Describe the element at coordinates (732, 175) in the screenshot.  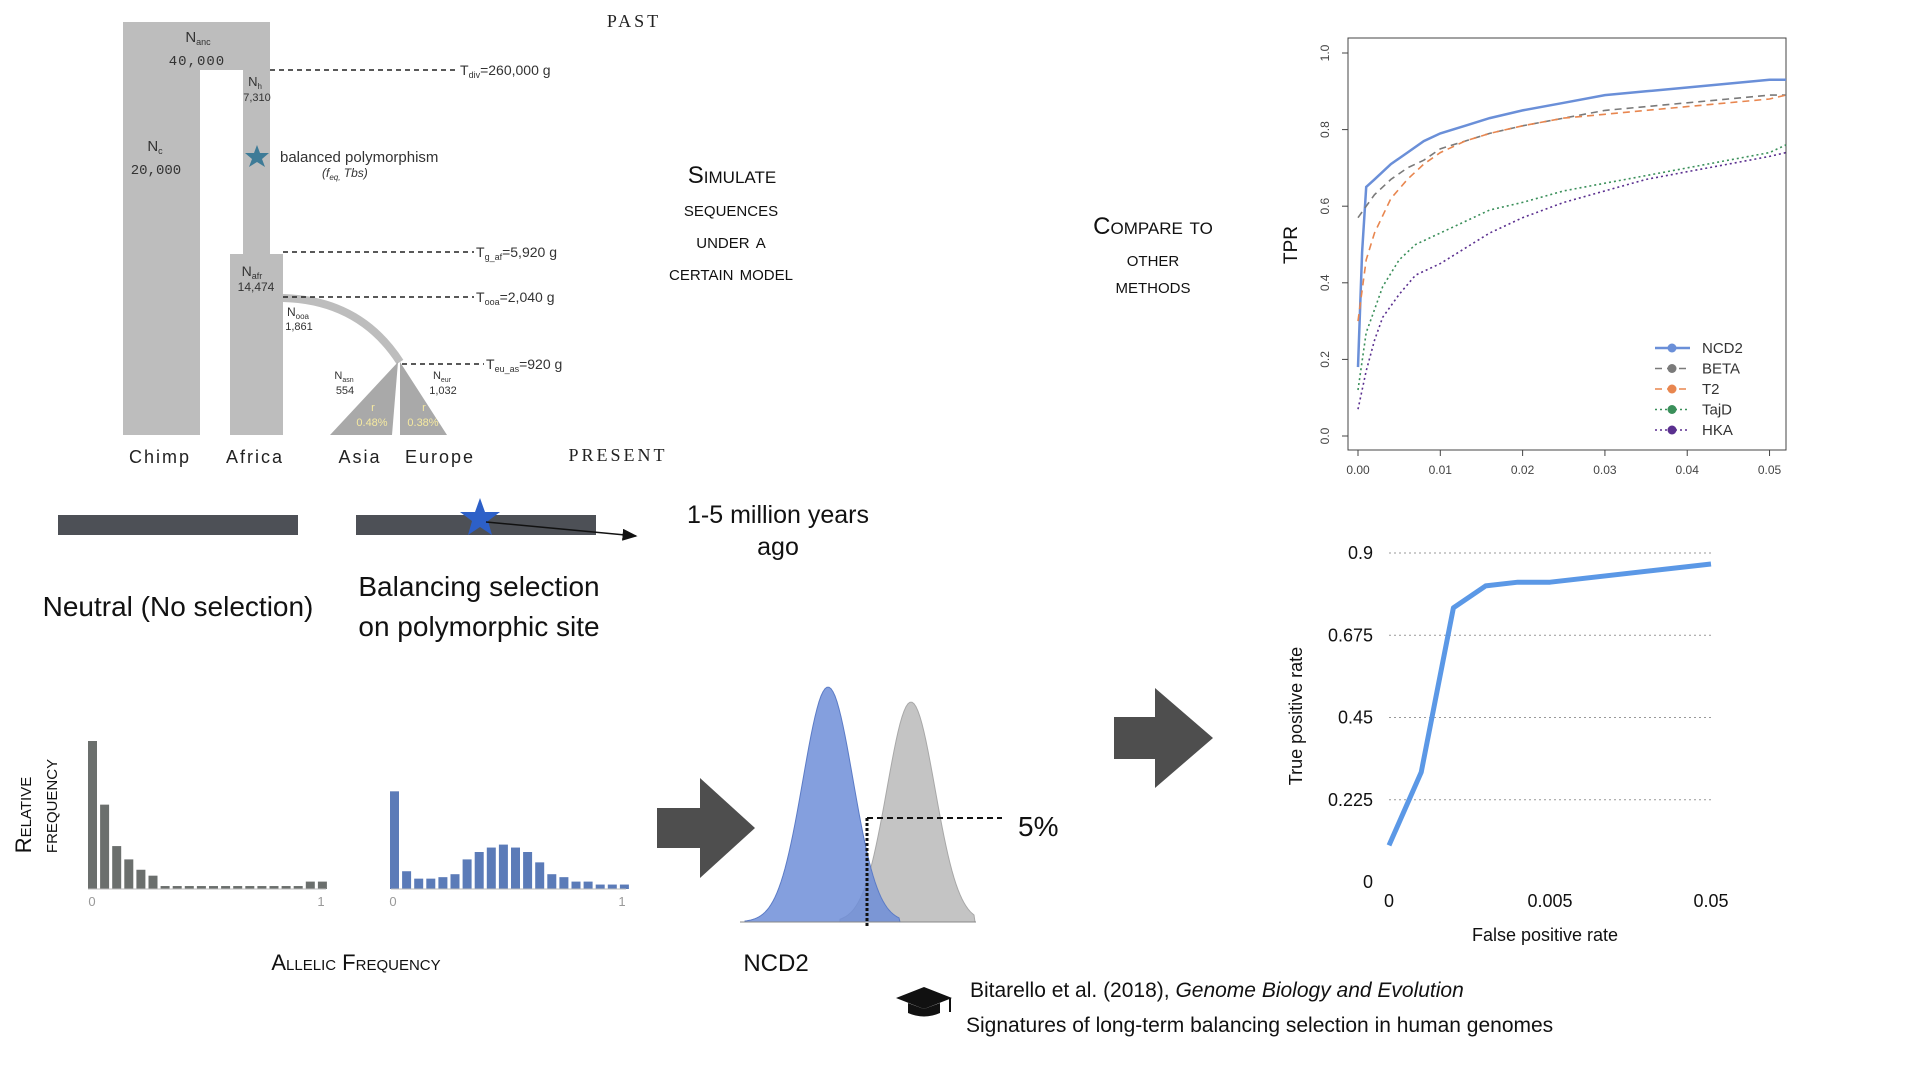
I see `simulate-line-1: Simulate` at that location.